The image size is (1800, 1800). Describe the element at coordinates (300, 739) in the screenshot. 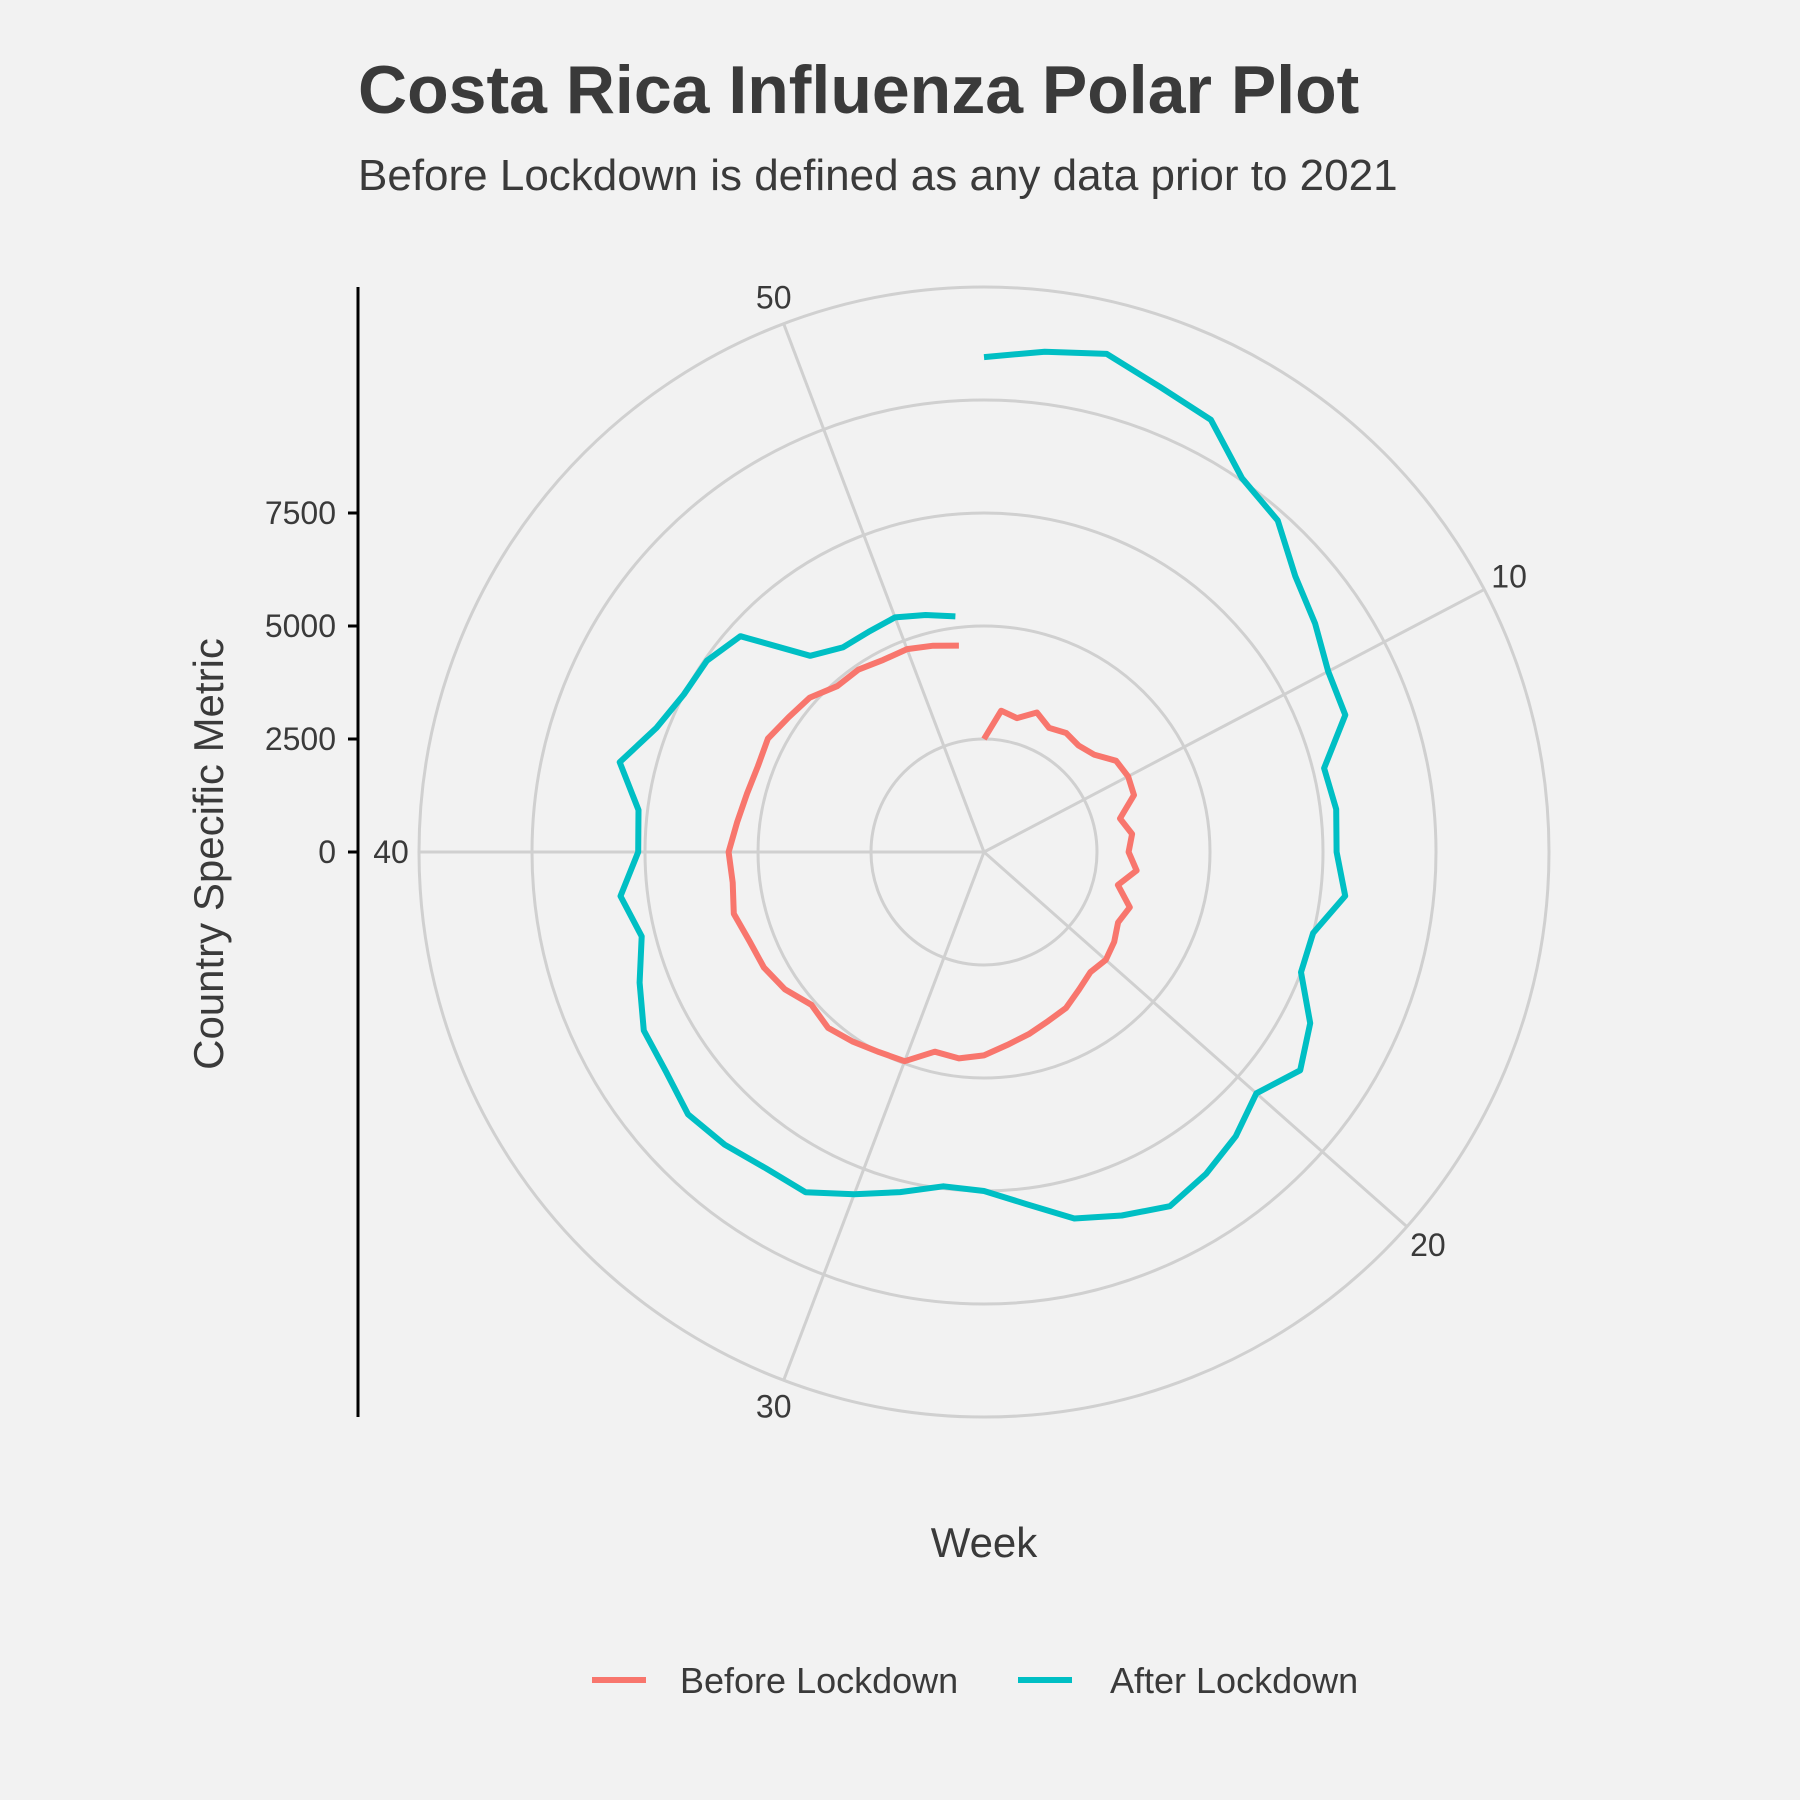

I see `y-tick-label: 2500` at that location.